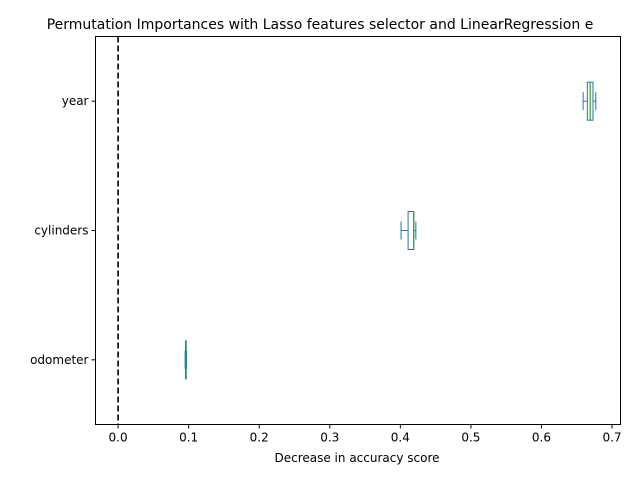 This screenshot has height=480, width=640. What do you see at coordinates (329, 438) in the screenshot?
I see `x-tick-label: 0.3` at bounding box center [329, 438].